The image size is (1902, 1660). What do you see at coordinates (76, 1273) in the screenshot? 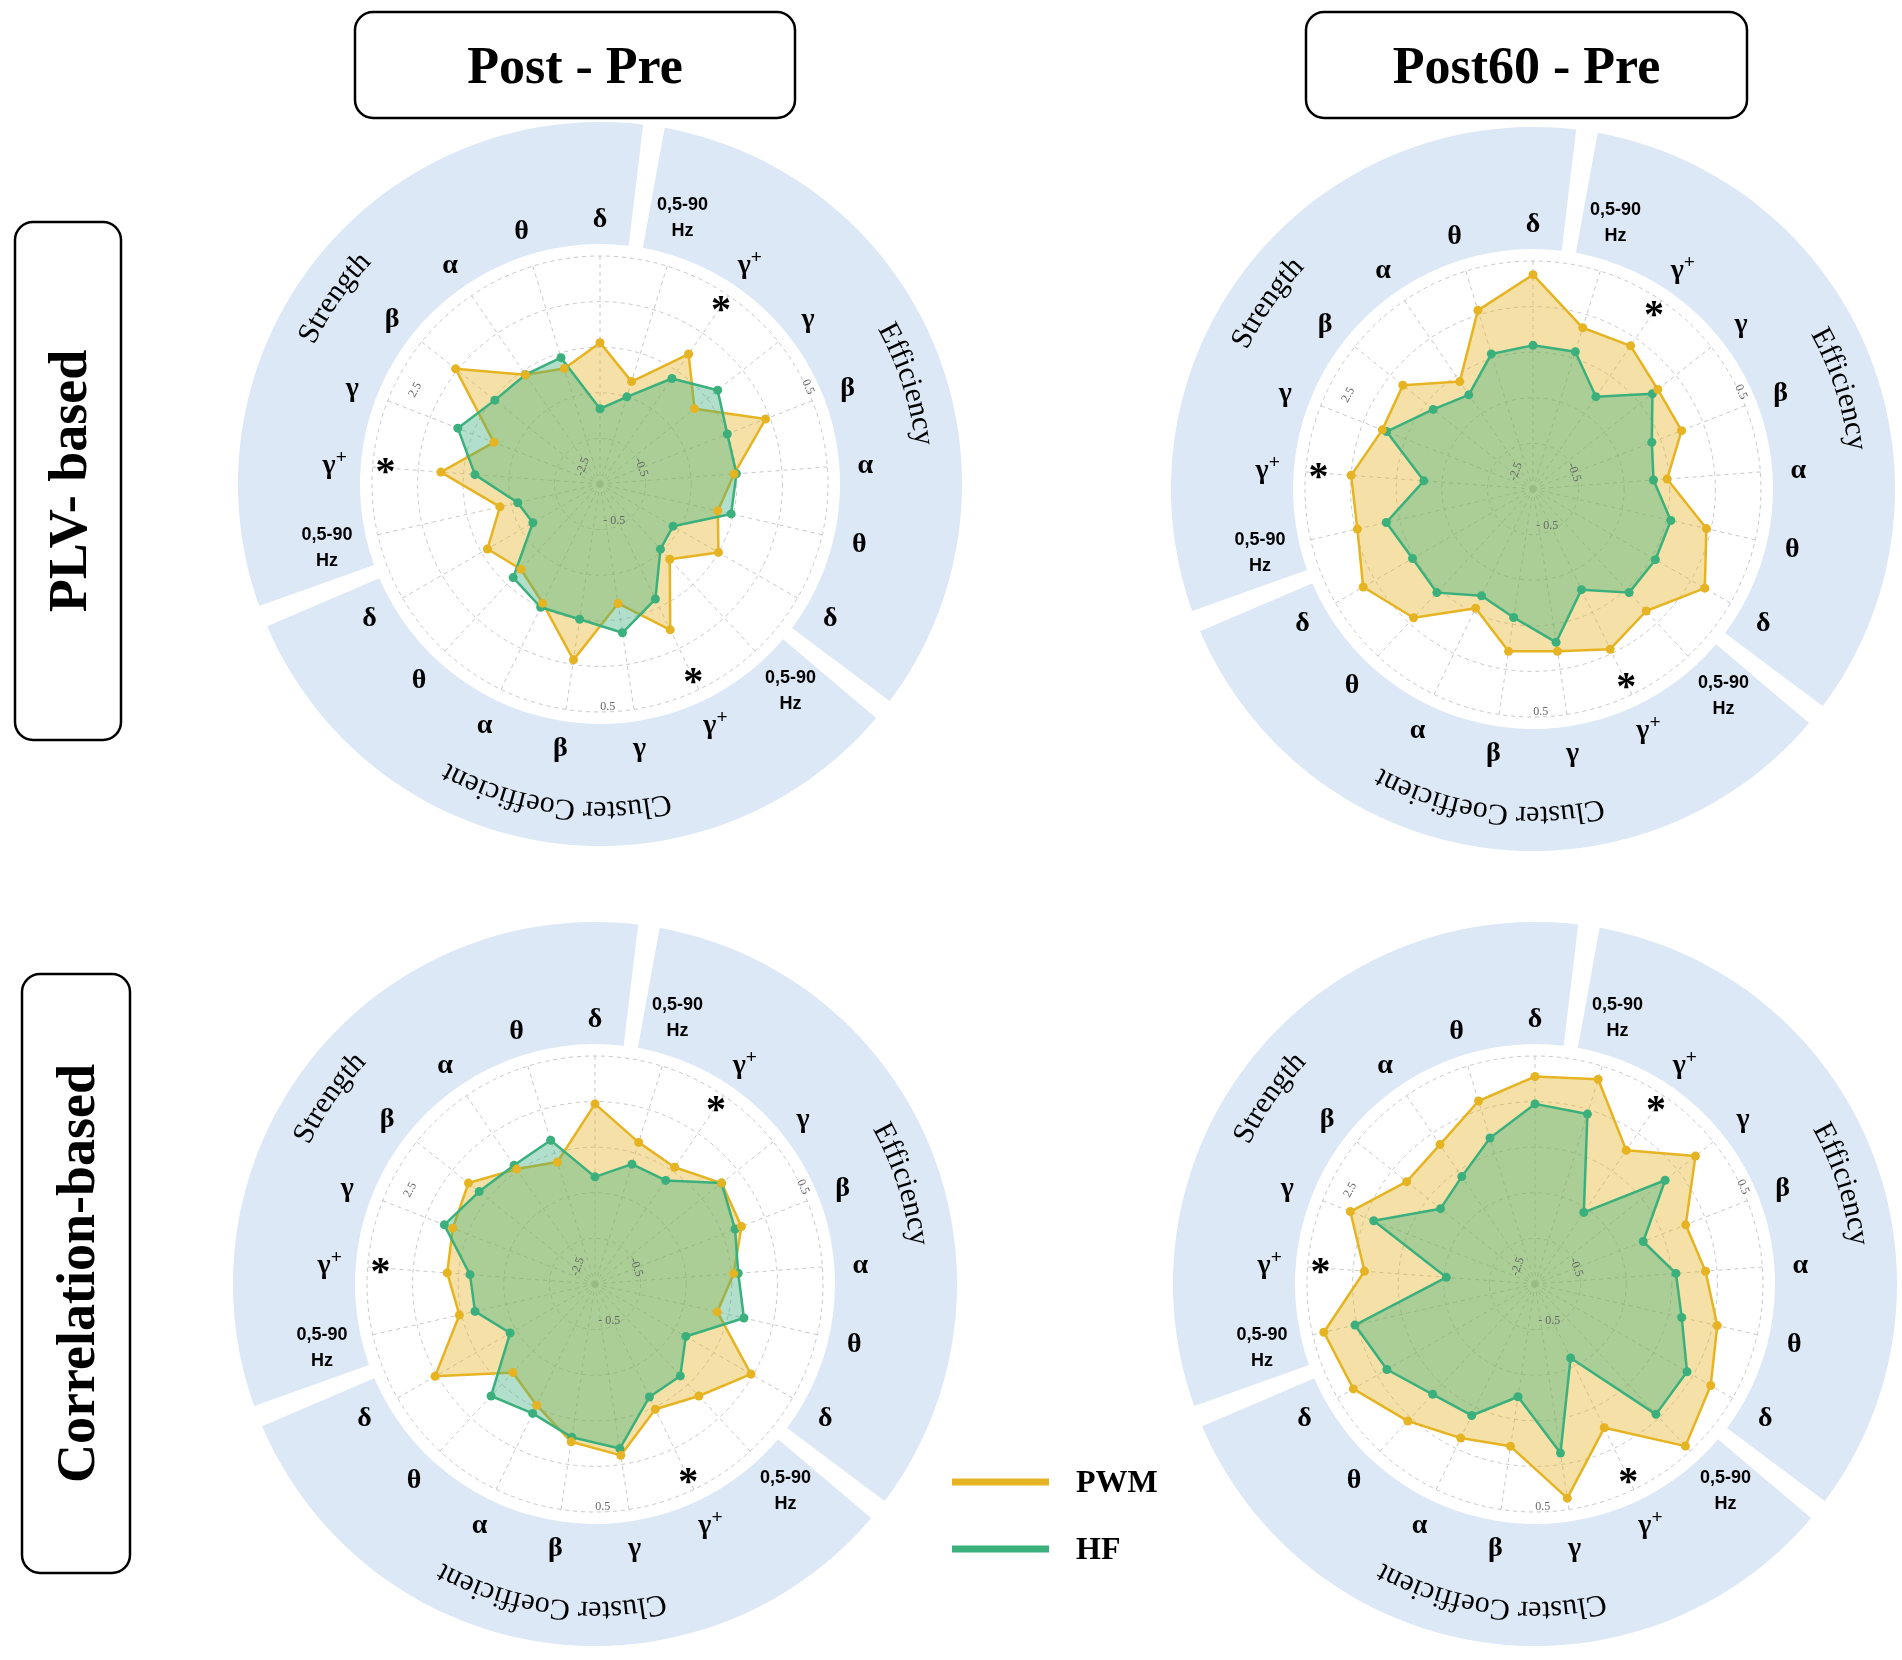
I see `text: Correlation-based` at bounding box center [76, 1273].